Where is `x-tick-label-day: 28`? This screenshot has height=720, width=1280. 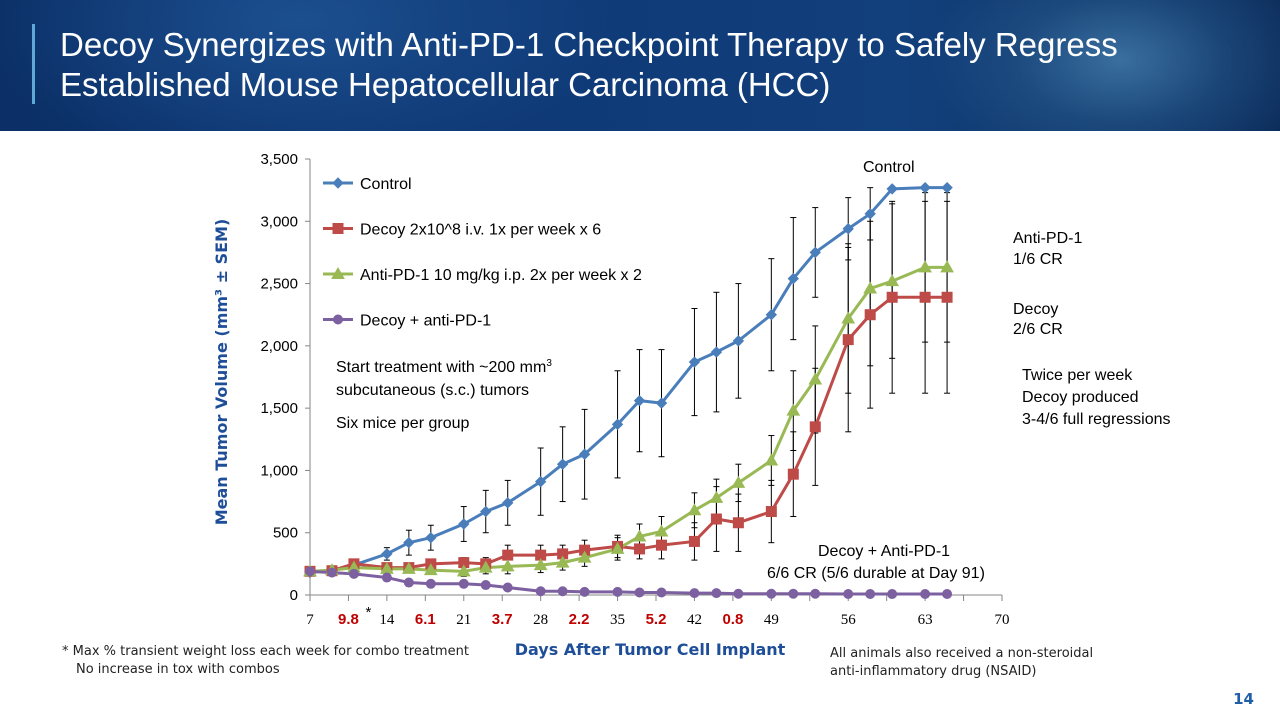
x-tick-label-day: 28 is located at coordinates (540, 620).